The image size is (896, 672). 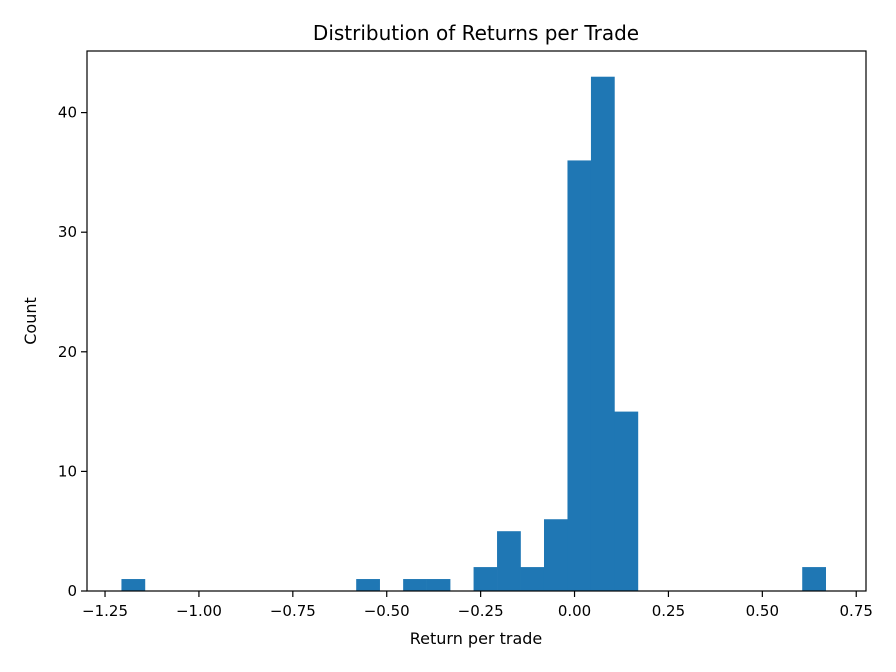 I want to click on y-axis-ticks: 0 10 20 30 40, so click(x=72, y=352).